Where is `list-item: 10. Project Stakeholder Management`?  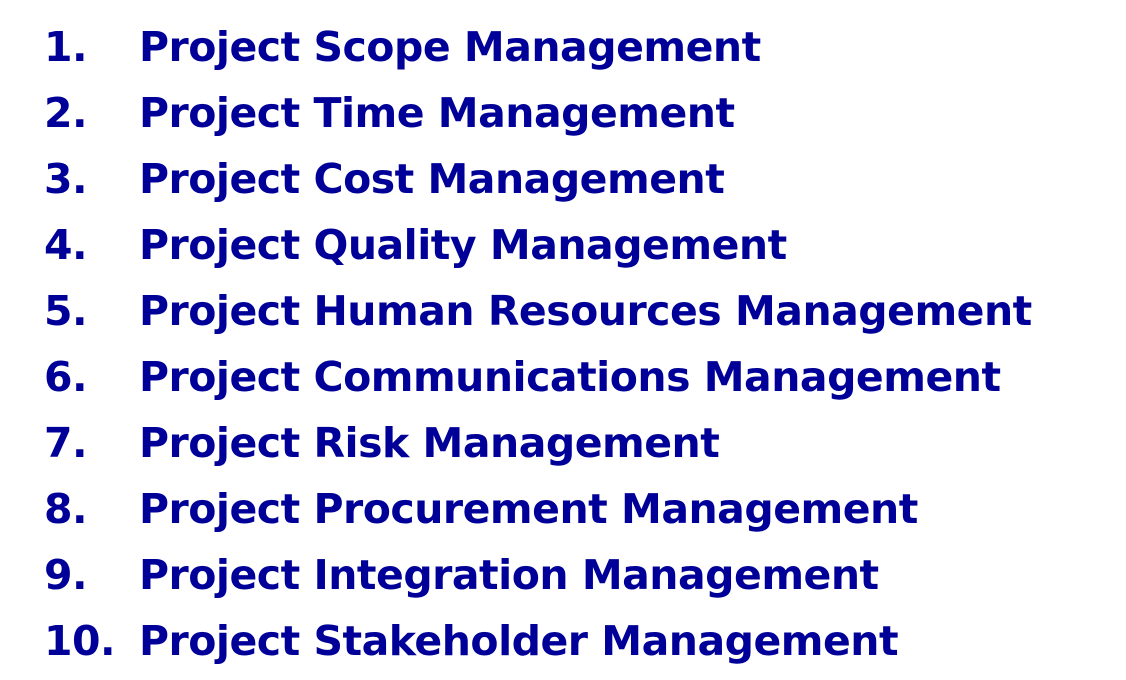 list-item: 10. Project Stakeholder Management is located at coordinates (538, 641).